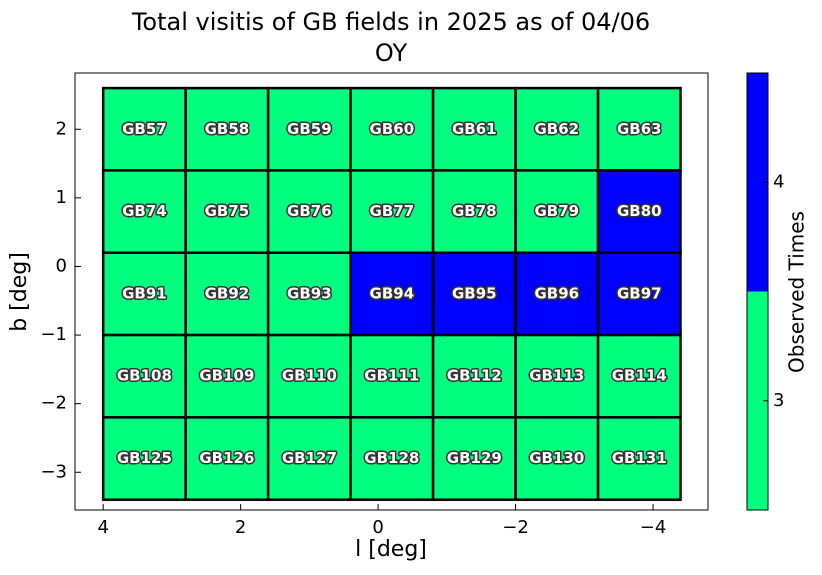  What do you see at coordinates (474, 458) in the screenshot?
I see `field-label: GB129` at bounding box center [474, 458].